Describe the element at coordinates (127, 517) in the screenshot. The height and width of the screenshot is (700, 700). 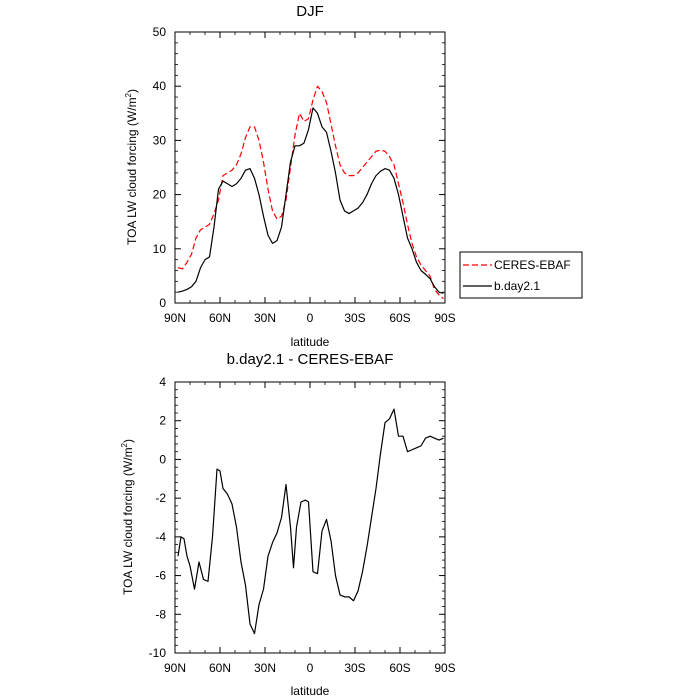
I see `y-axis-title-bottom: TOA LW cloud forcing (W/m2)` at that location.